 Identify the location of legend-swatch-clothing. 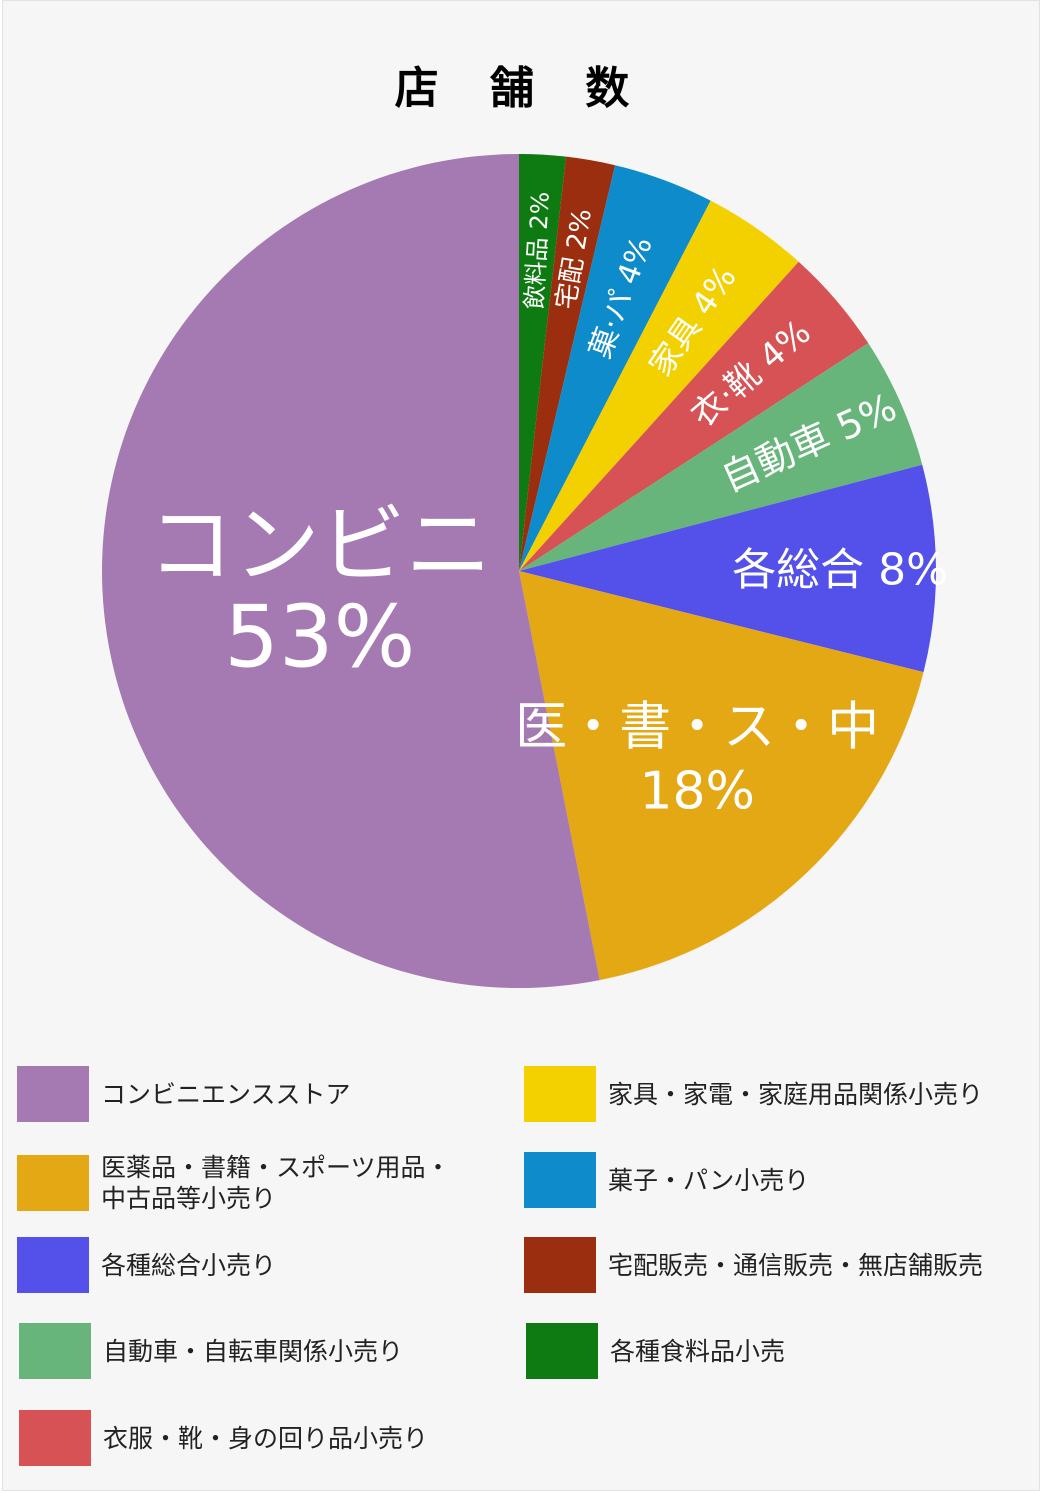
(55, 1438).